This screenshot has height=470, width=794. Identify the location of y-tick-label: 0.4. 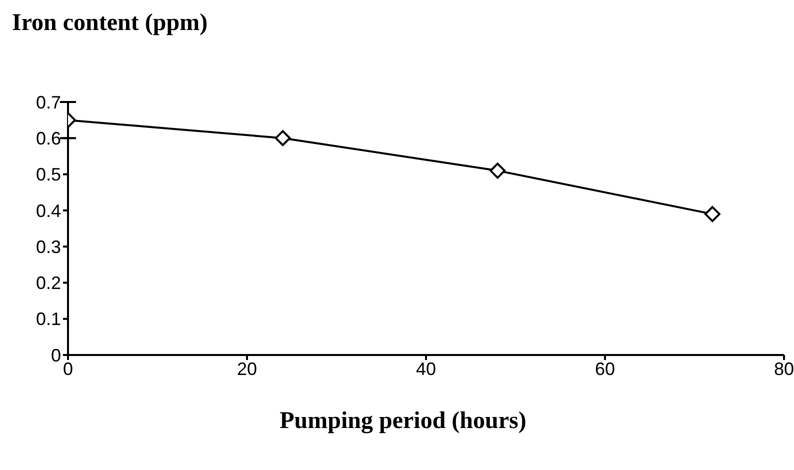
(48, 210).